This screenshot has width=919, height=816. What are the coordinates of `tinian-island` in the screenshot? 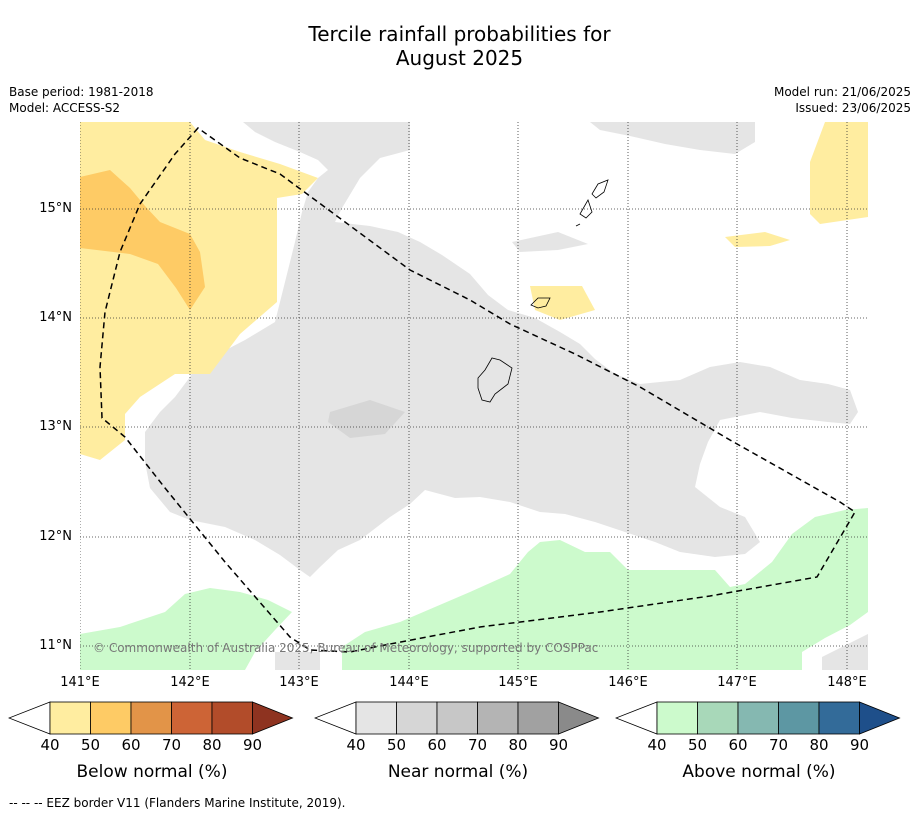 It's located at (586, 209).